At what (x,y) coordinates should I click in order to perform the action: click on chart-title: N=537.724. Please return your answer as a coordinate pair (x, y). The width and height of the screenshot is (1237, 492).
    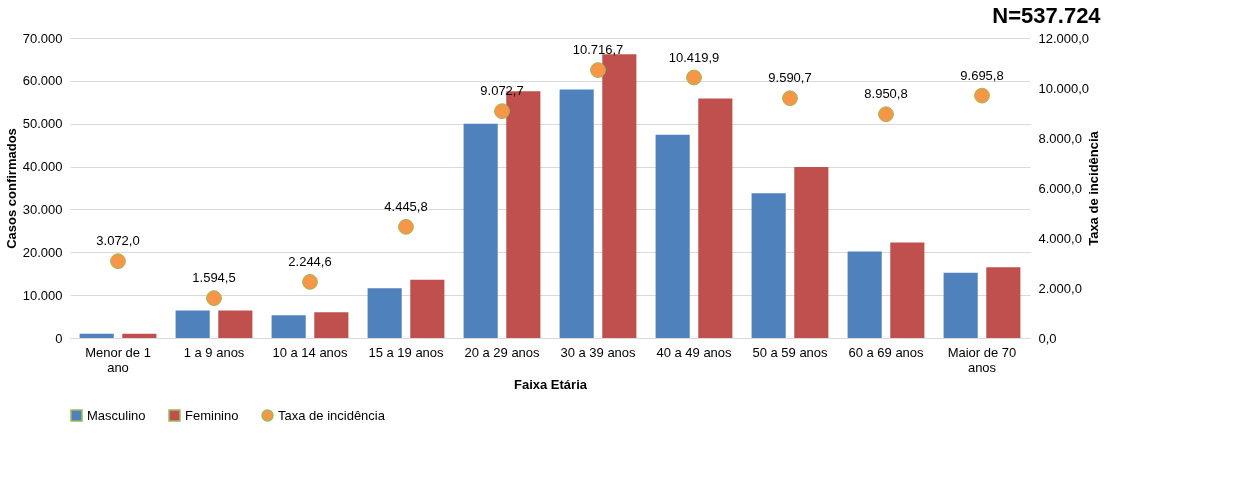
    Looking at the image, I should click on (1047, 15).